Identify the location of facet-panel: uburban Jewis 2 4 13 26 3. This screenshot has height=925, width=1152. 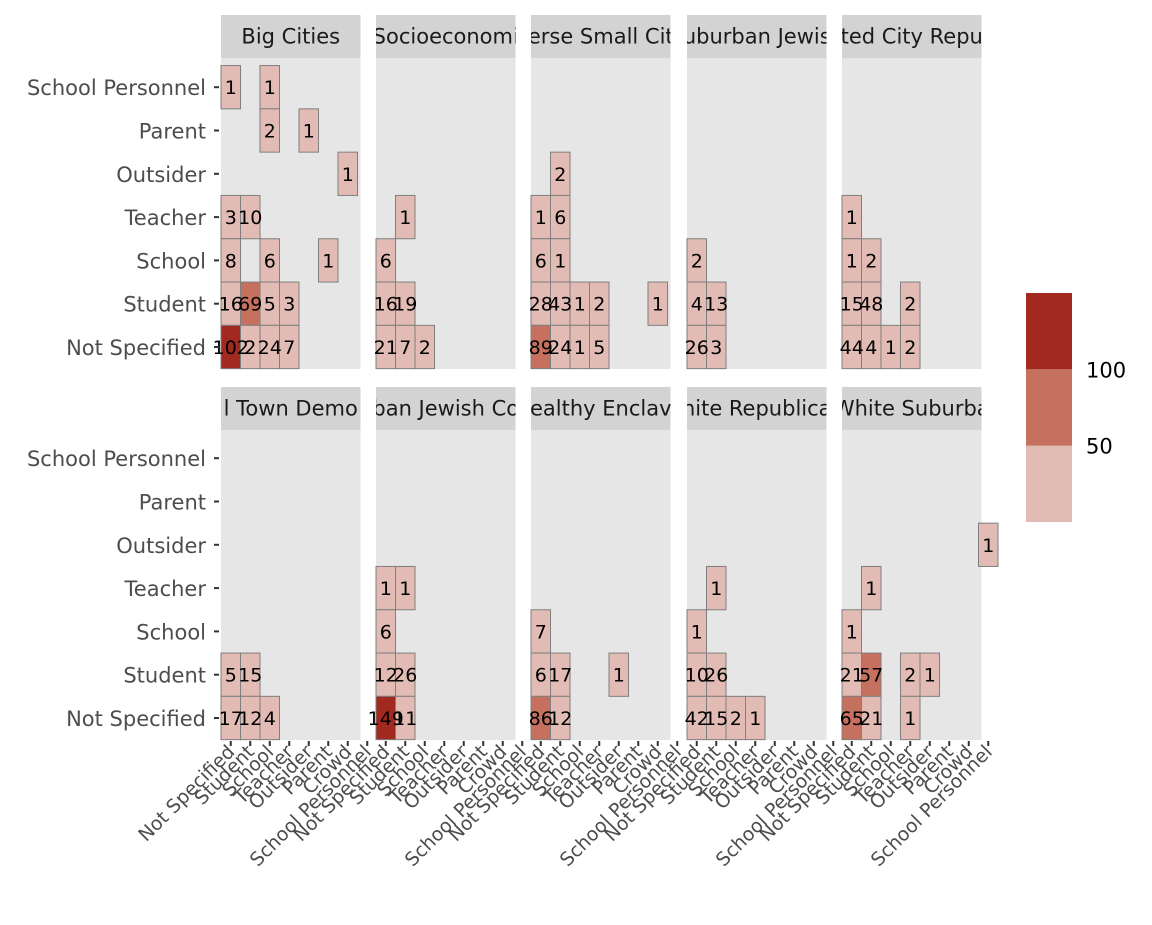
(757, 192).